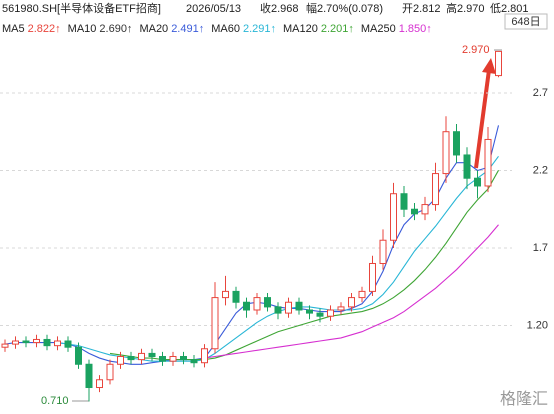 This screenshot has height=414, width=554. Describe the element at coordinates (115, 29) in the screenshot. I see `legend-value: 2.690↑` at that location.